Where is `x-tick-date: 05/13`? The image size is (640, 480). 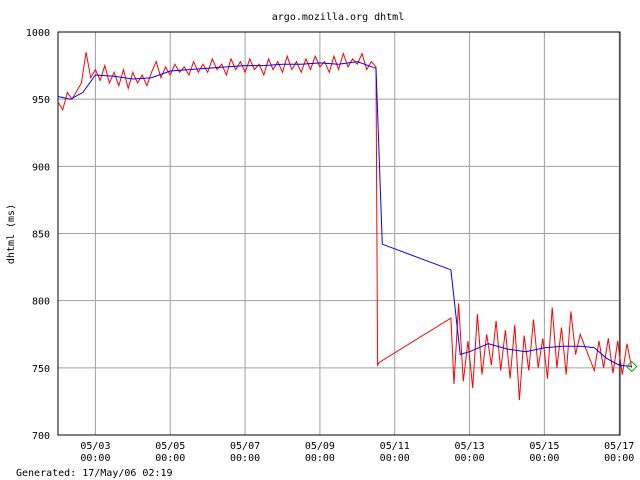 x-tick-date: 05/13 is located at coordinates (470, 446).